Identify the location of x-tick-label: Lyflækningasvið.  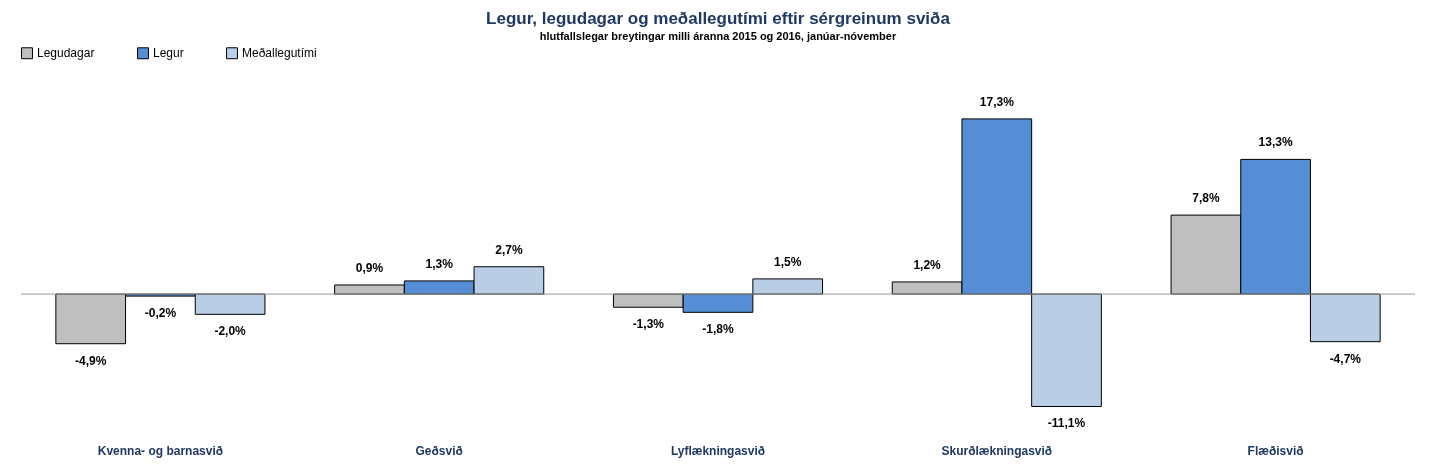
(718, 450).